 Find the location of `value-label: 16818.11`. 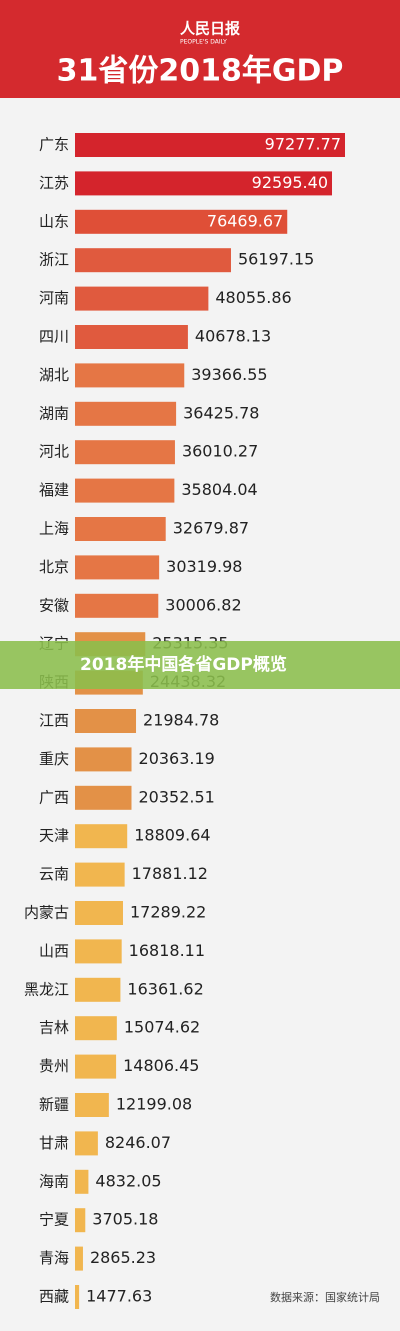

value-label: 16818.11 is located at coordinates (167, 950).